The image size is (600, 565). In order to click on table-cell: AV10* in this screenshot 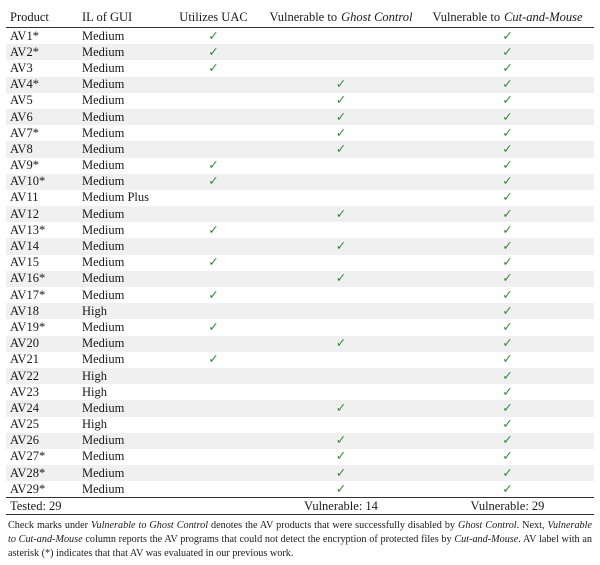, I will do `click(28, 181)`.